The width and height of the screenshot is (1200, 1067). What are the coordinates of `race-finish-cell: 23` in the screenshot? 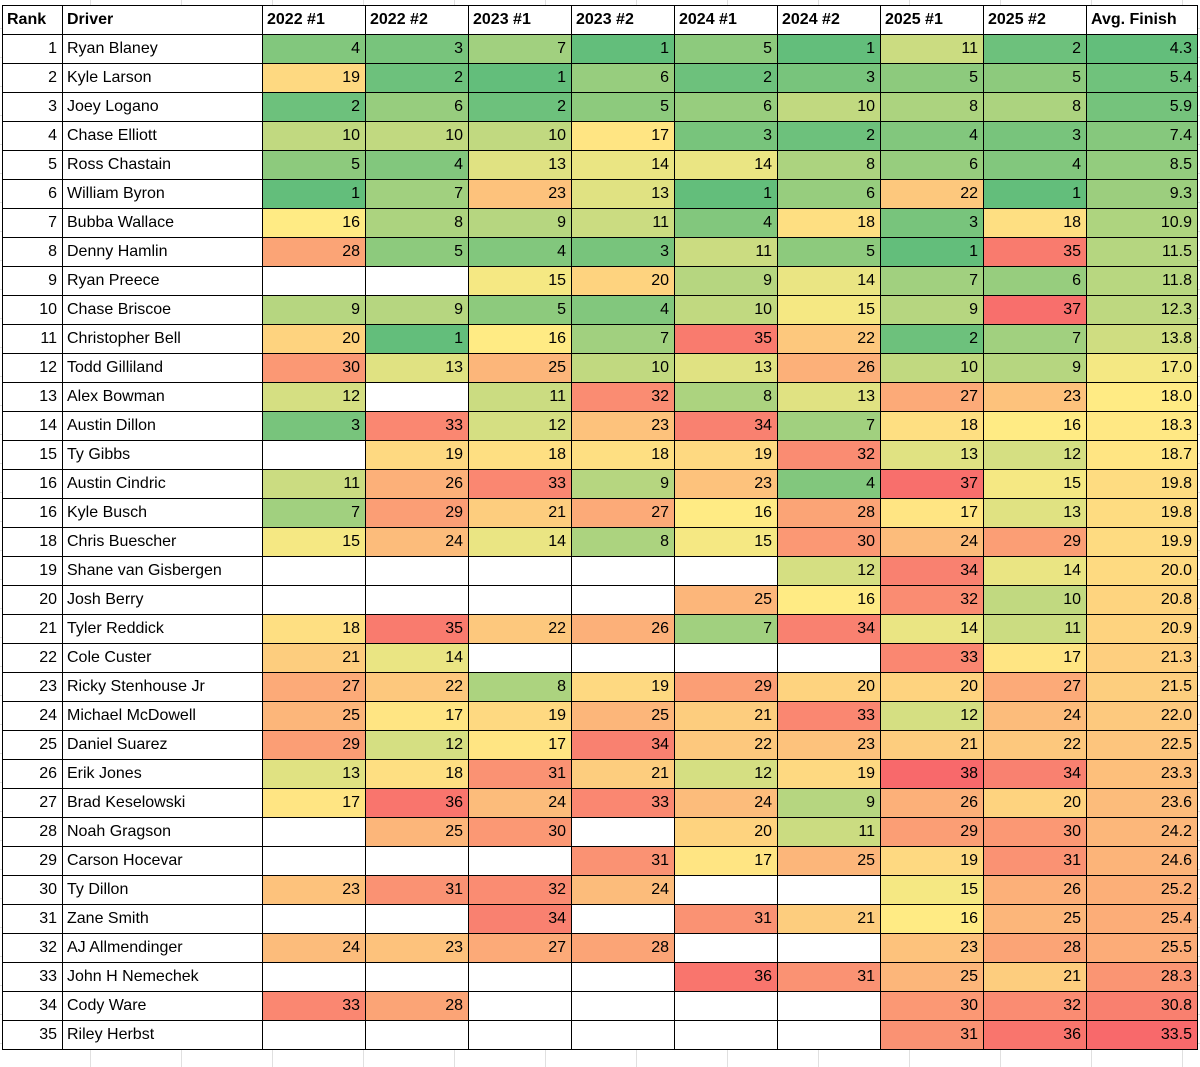 It's located at (932, 948).